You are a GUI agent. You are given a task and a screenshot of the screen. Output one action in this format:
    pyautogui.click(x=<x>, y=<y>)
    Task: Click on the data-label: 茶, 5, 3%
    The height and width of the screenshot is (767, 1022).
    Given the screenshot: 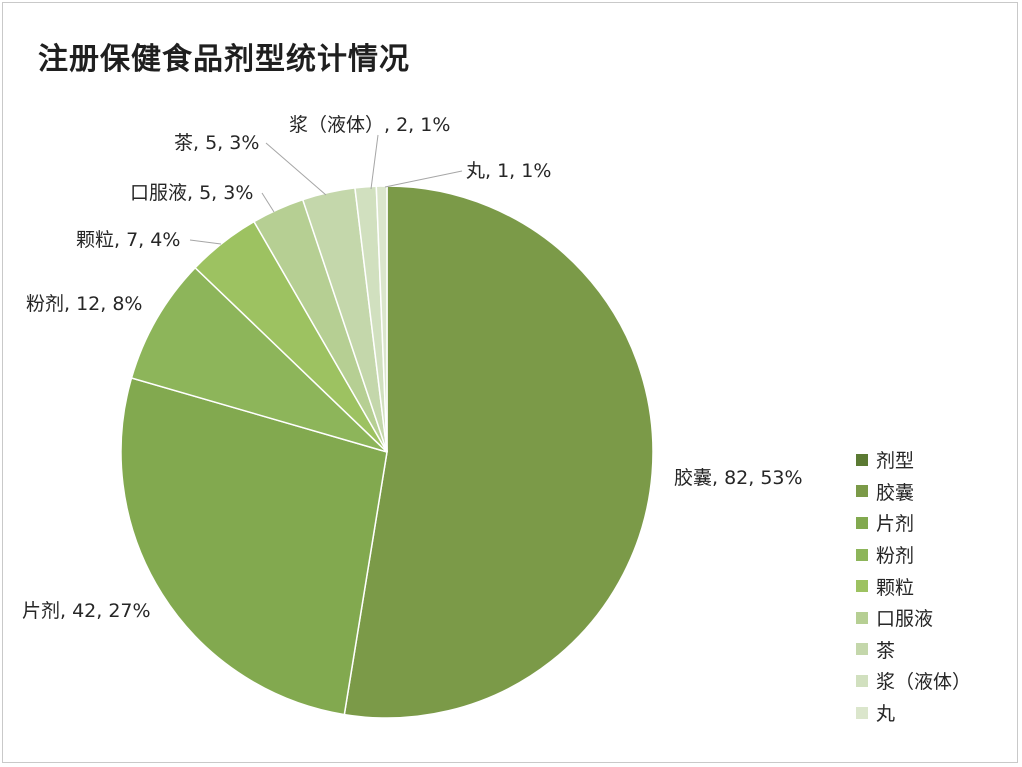 What is the action you would take?
    pyautogui.click(x=216, y=143)
    